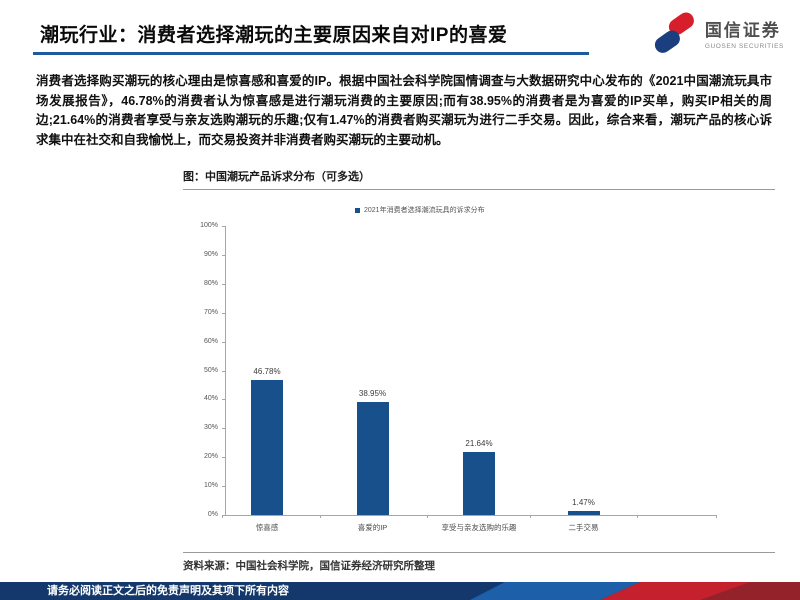 The image size is (800, 600). Describe the element at coordinates (744, 46) in the screenshot. I see `brand-subname: GUOSEN SECURITIES` at that location.